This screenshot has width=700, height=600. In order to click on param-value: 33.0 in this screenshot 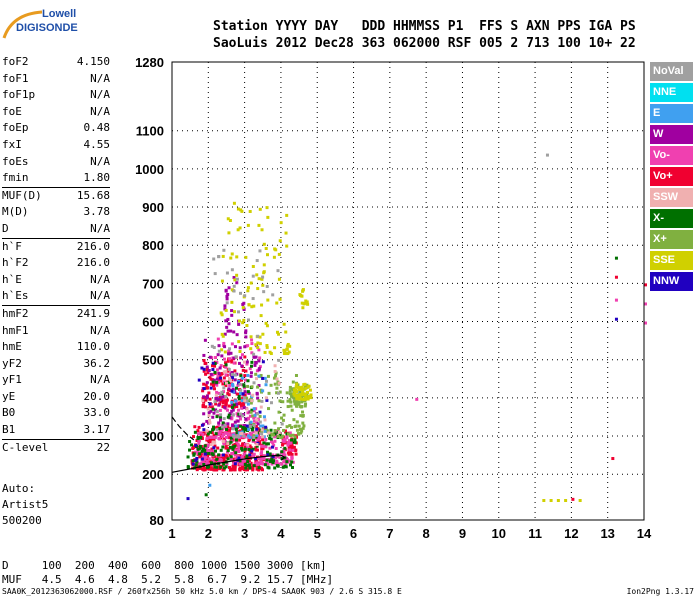, I will do `click(97, 413)`.